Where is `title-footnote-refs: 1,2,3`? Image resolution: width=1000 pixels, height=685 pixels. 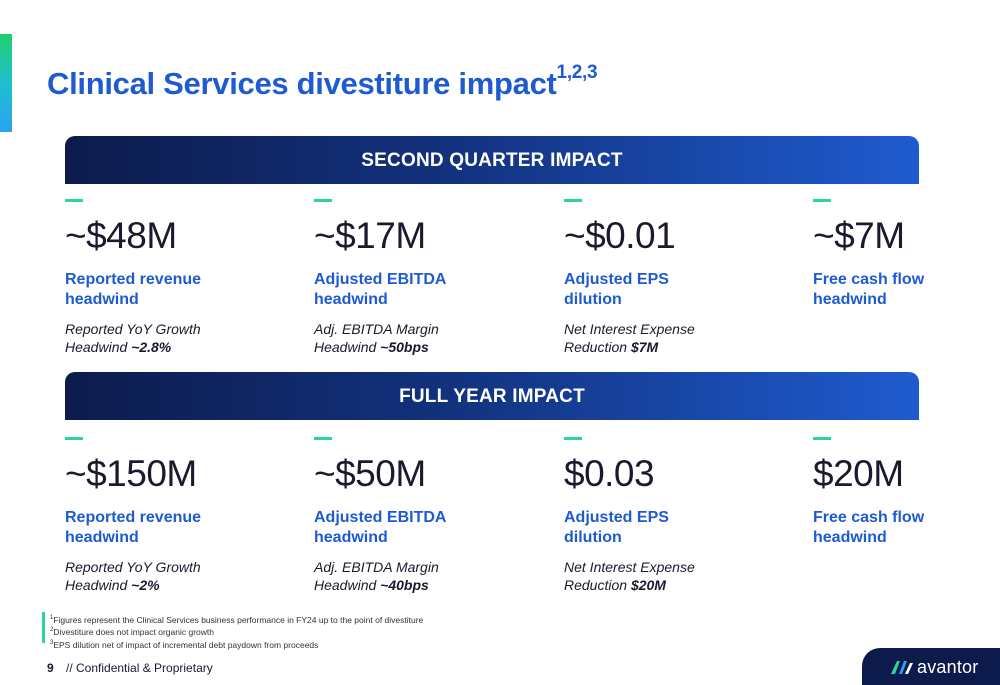
title-footnote-refs: 1,2,3 is located at coordinates (577, 72).